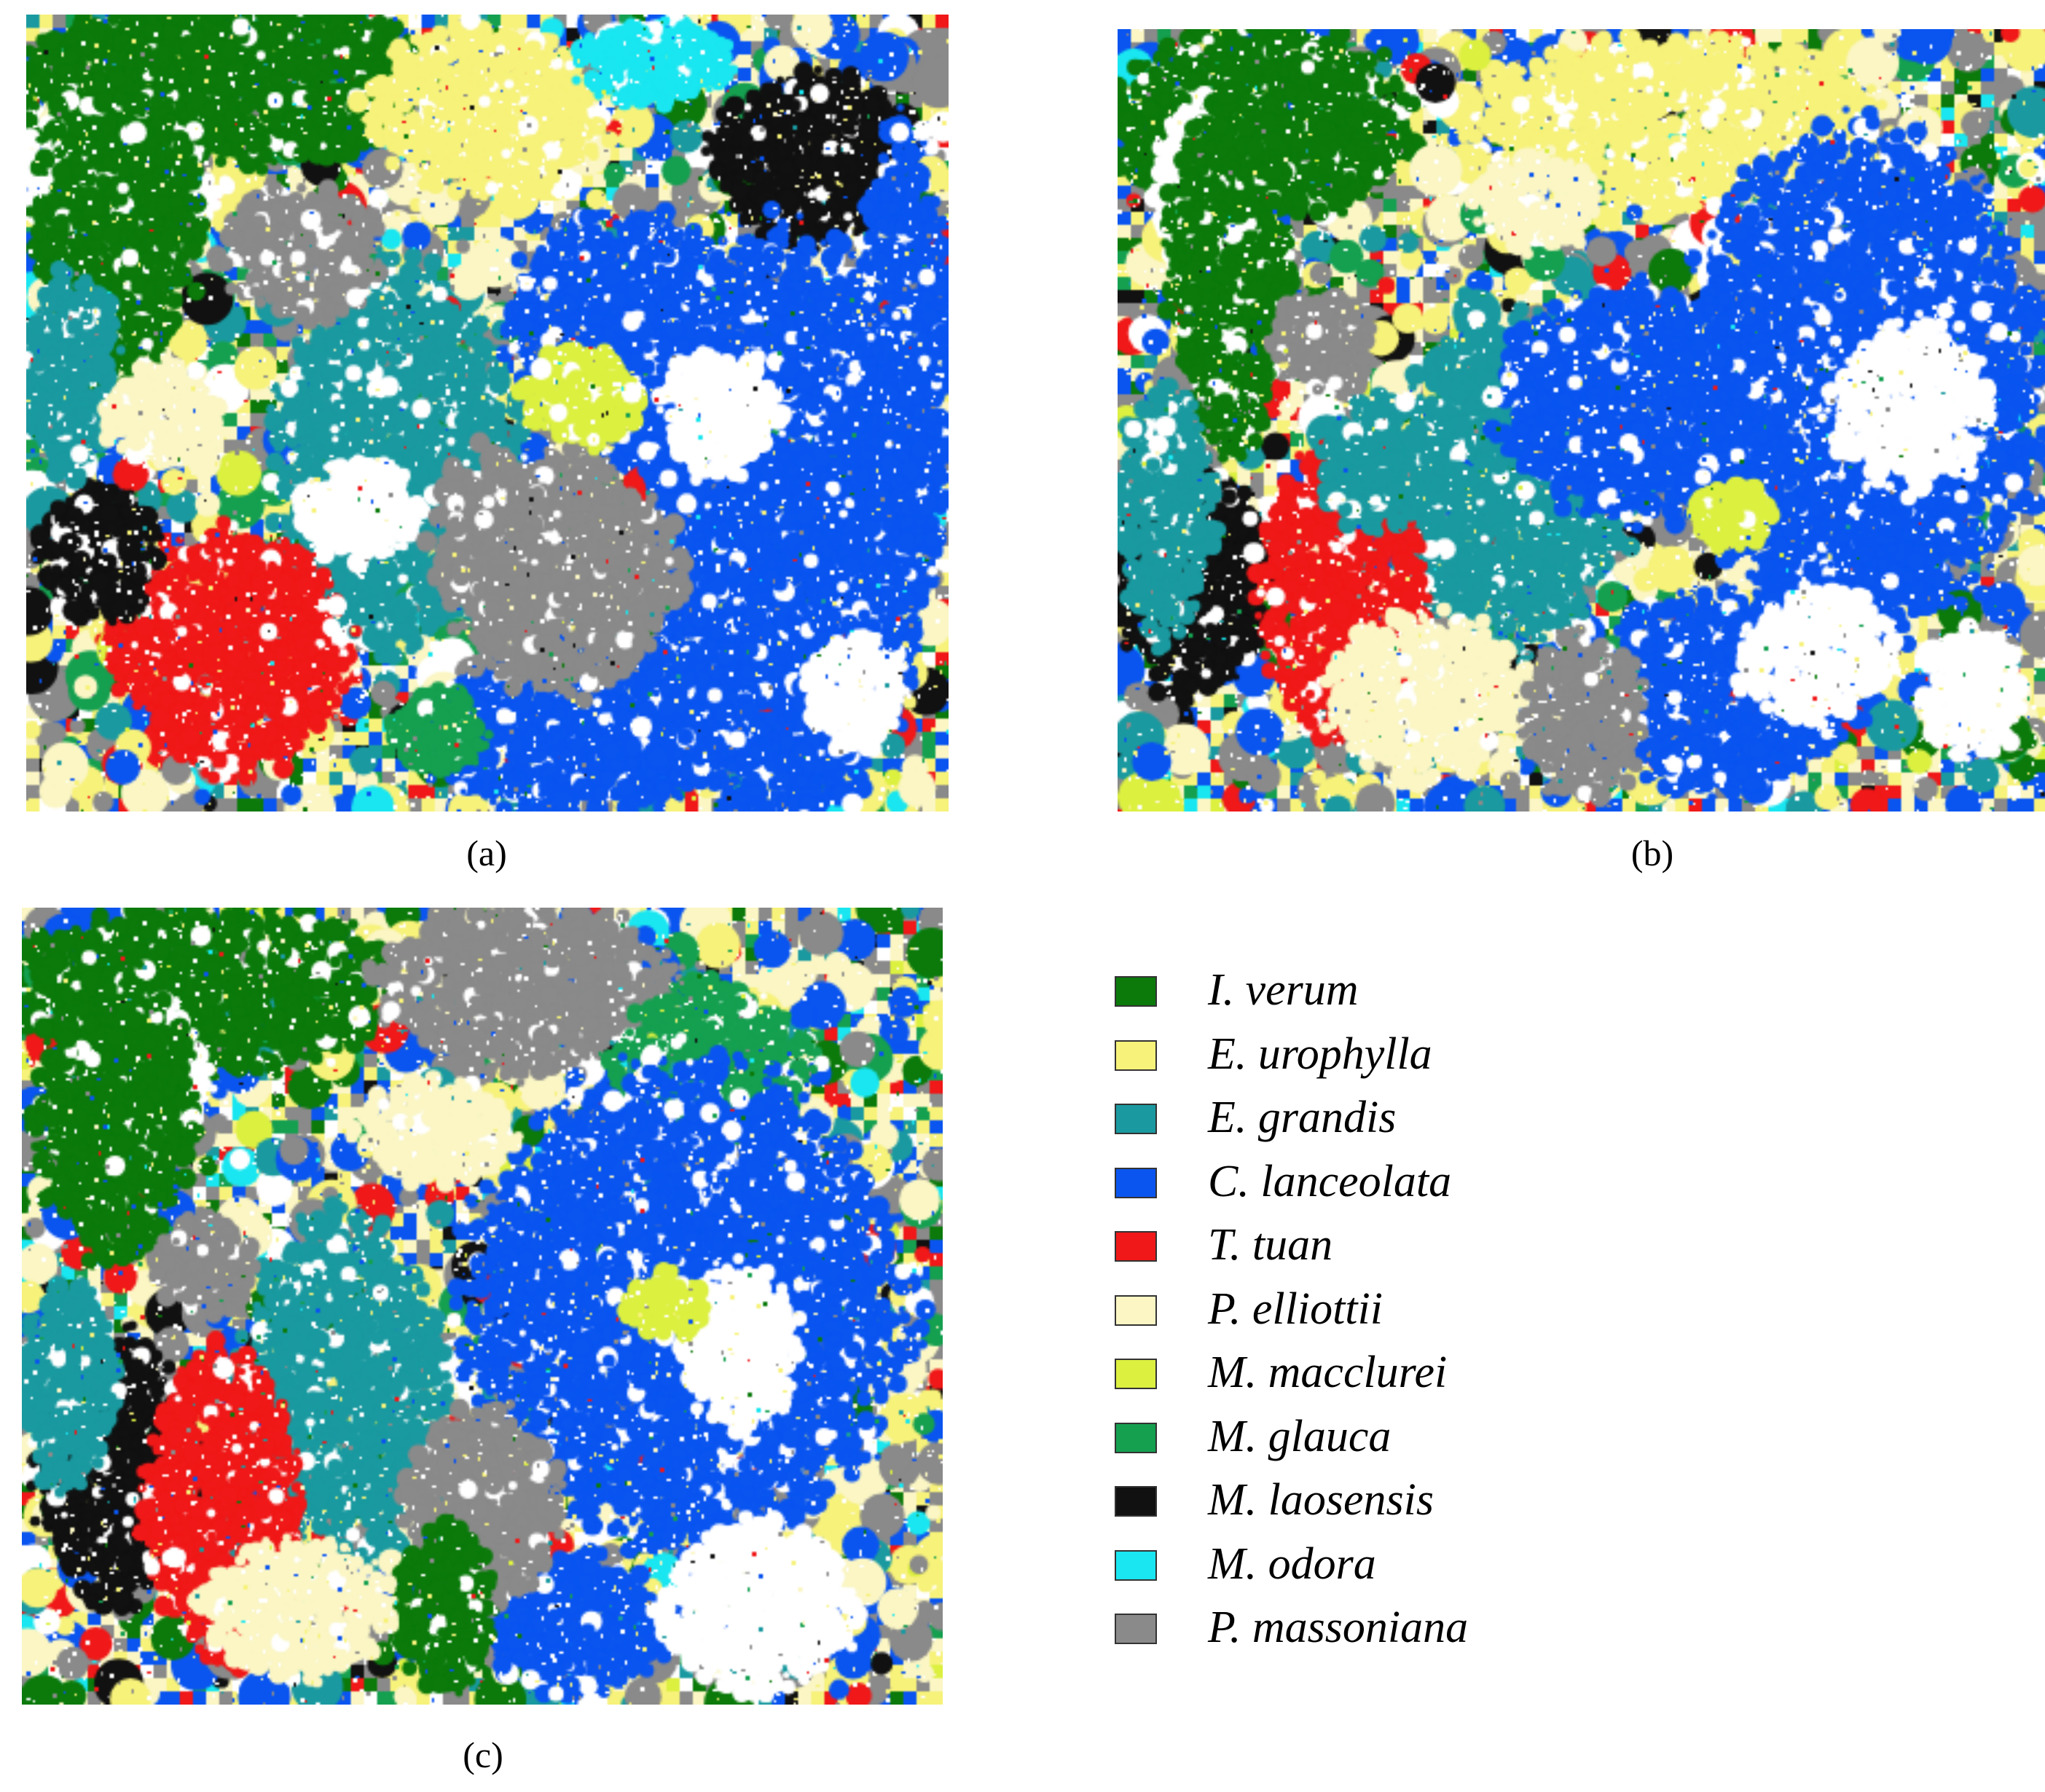 This screenshot has height=1792, width=2045. Describe the element at coordinates (1442, 1127) in the screenshot. I see `legend-item: E. grandis` at that location.